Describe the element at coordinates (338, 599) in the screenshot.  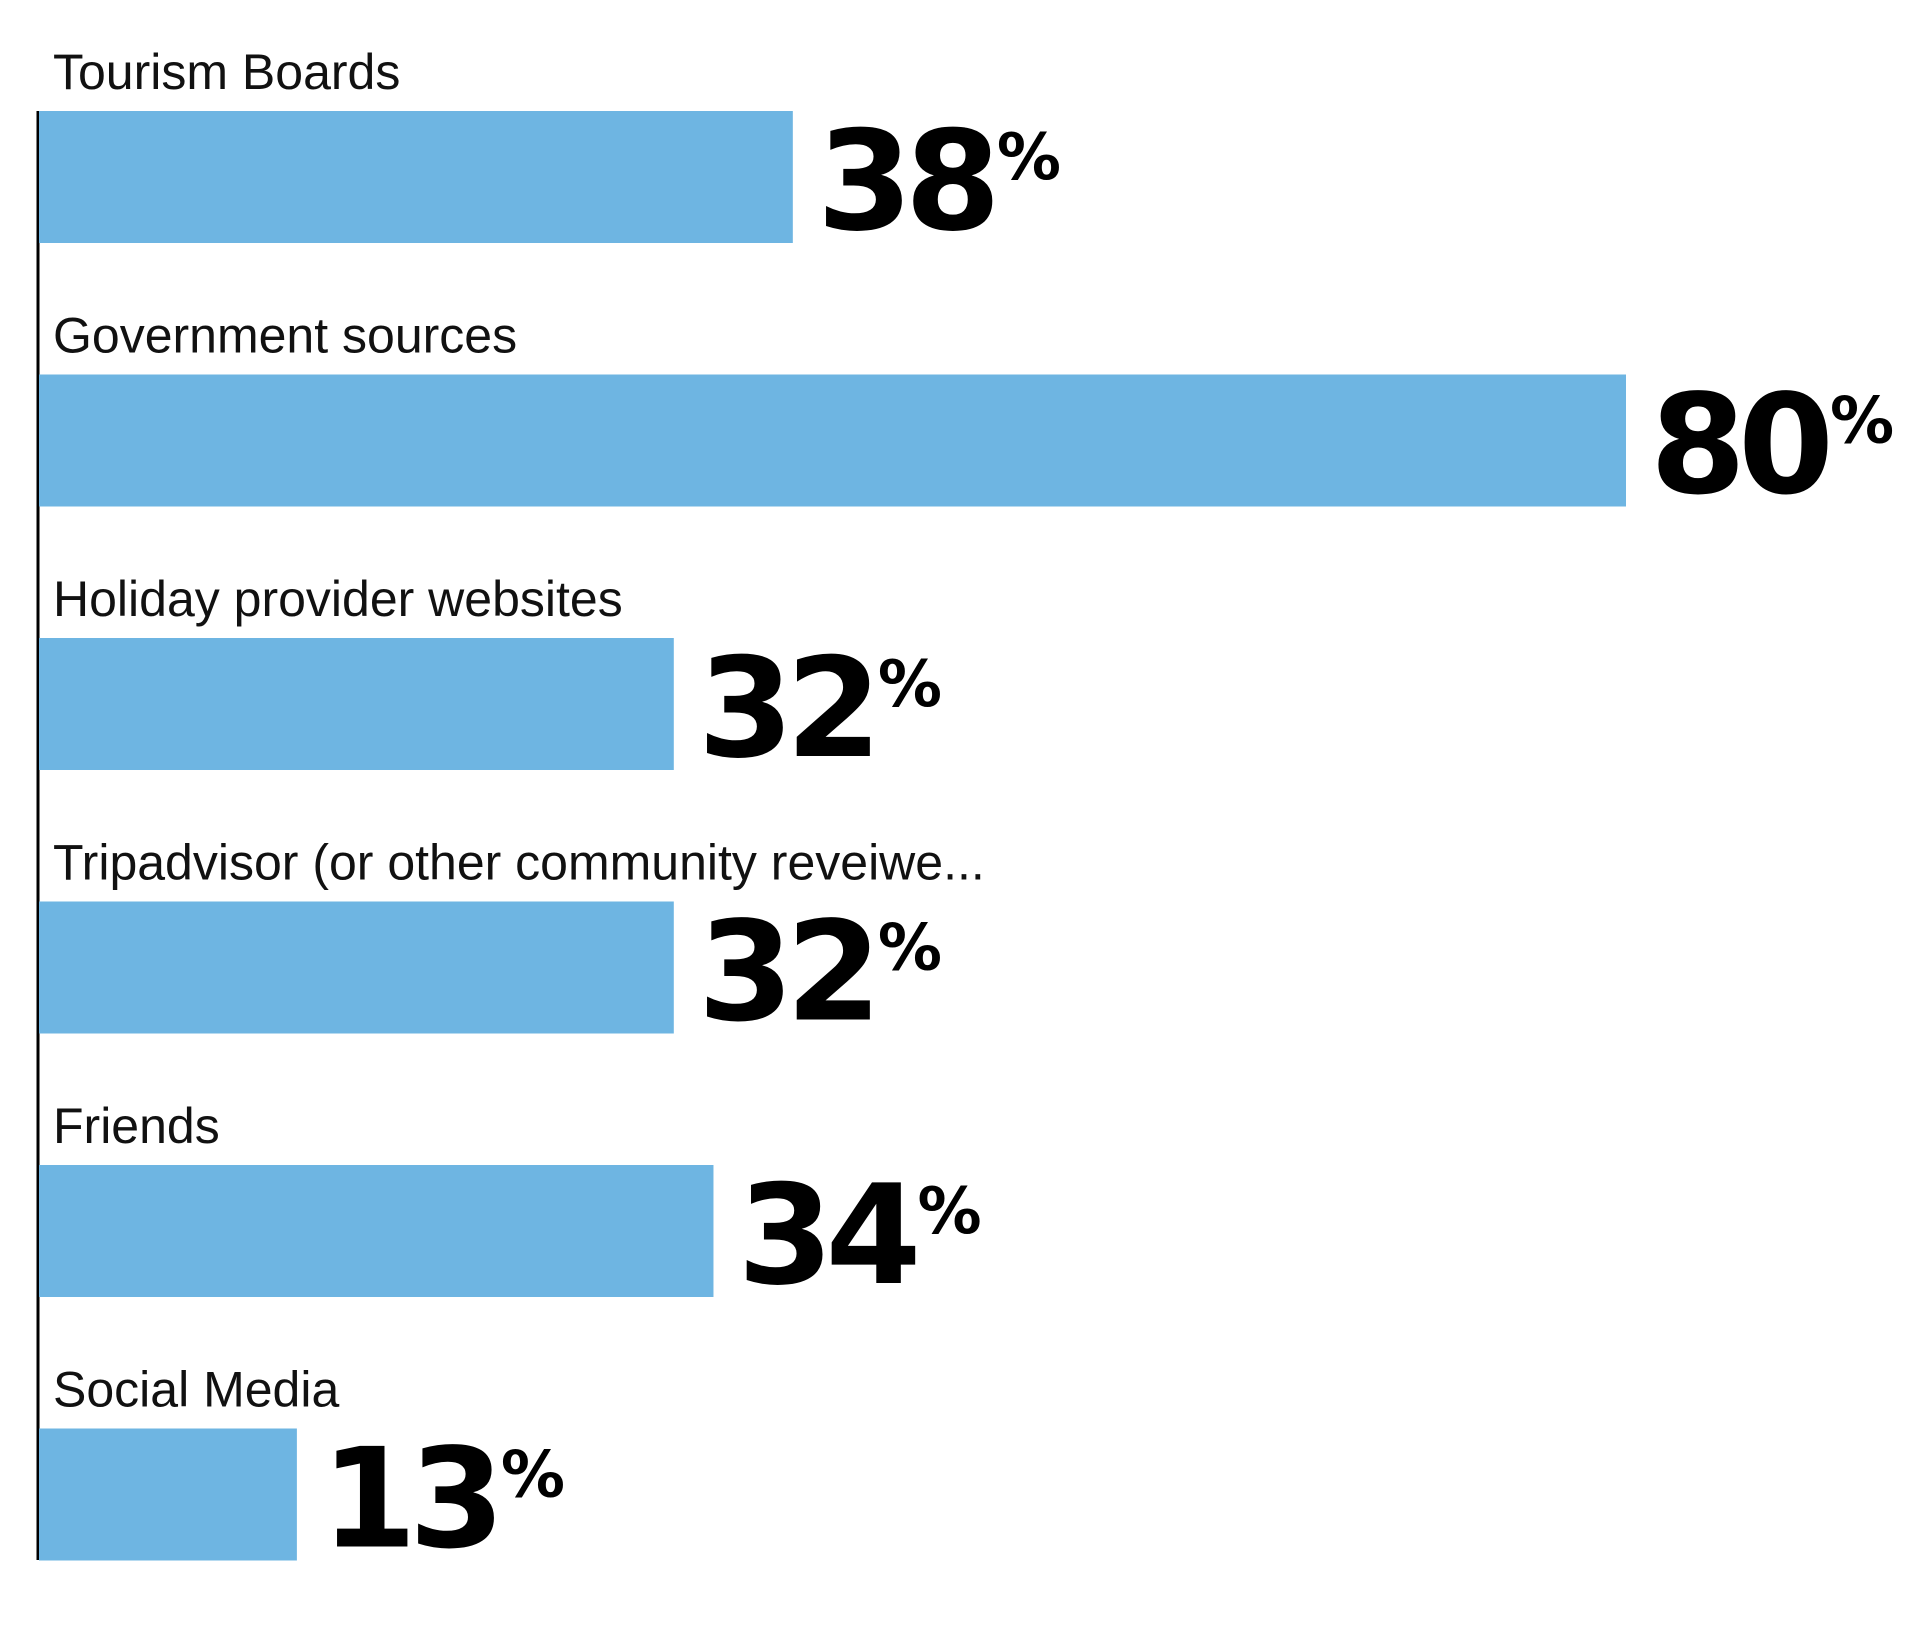
I see `category-label: Holiday provider websites` at that location.